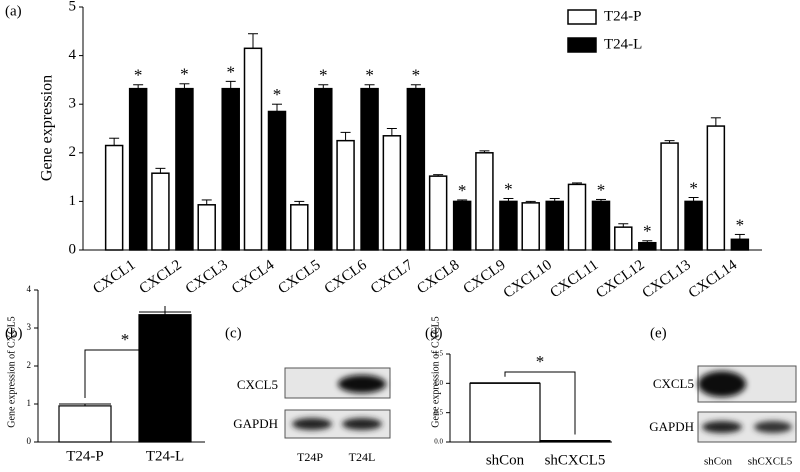 Image resolution: width=800 pixels, height=472 pixels. What do you see at coordinates (574, 279) in the screenshot?
I see `x-tick-label: CXCL11` at bounding box center [574, 279].